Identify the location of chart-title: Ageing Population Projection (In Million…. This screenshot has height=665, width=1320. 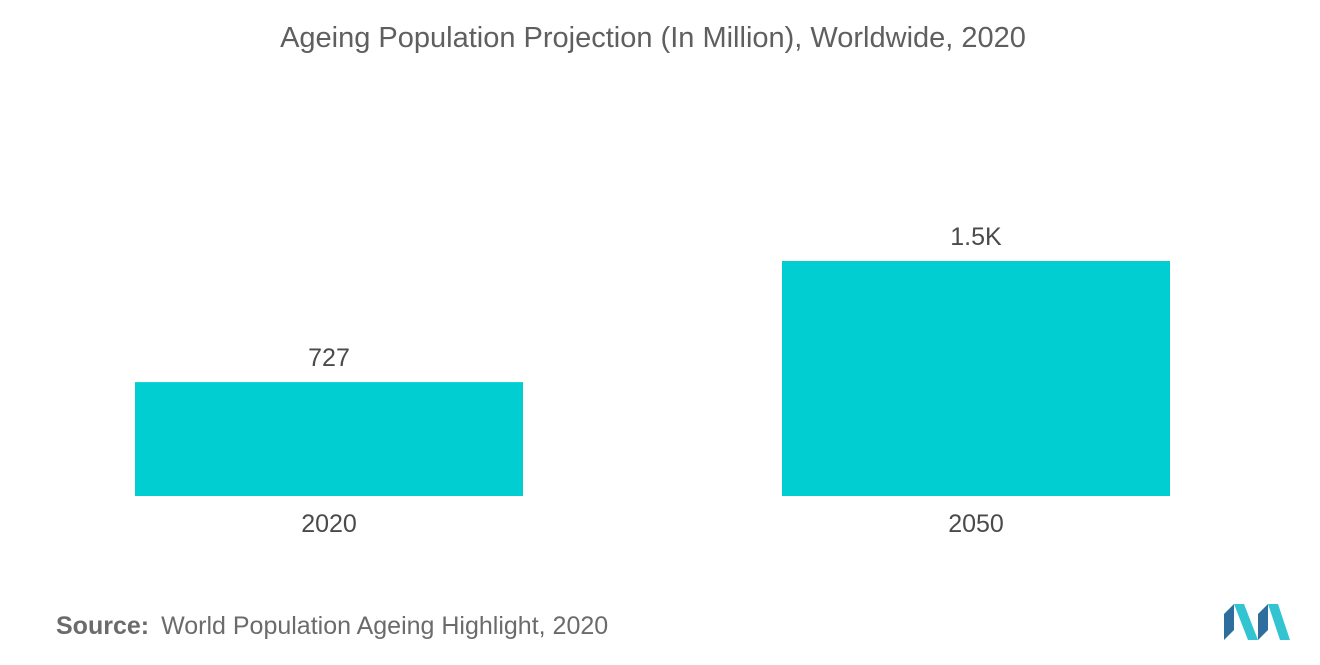
(653, 38).